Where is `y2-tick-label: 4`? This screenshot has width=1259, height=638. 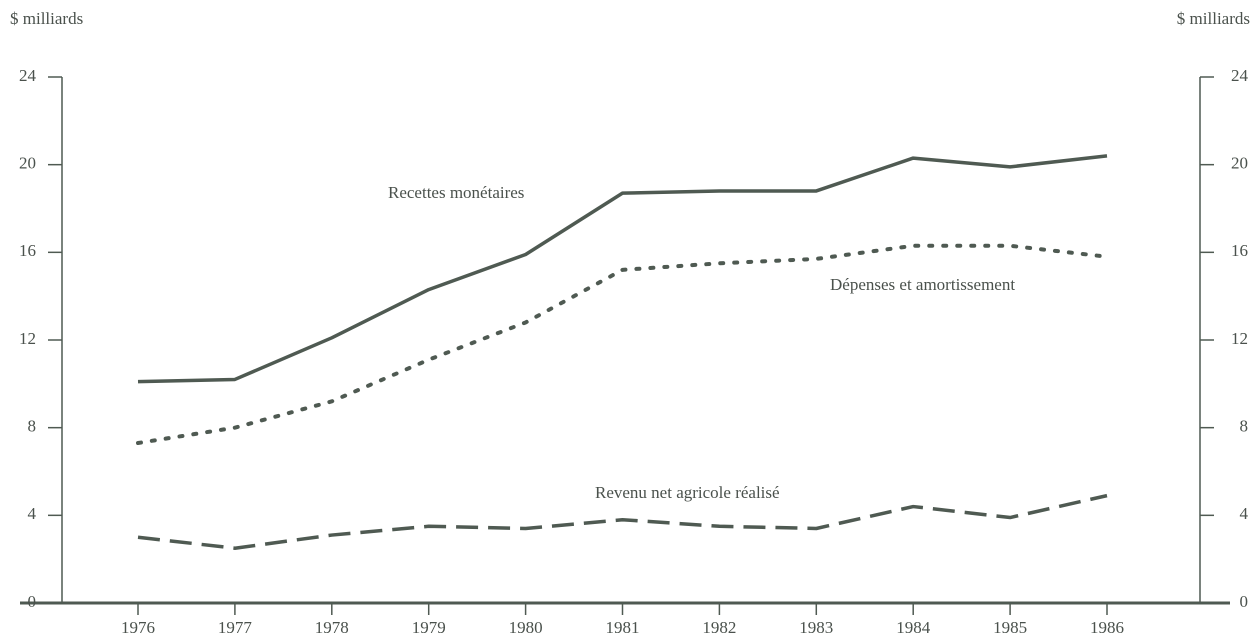
y2-tick-label: 4 is located at coordinates (1244, 513).